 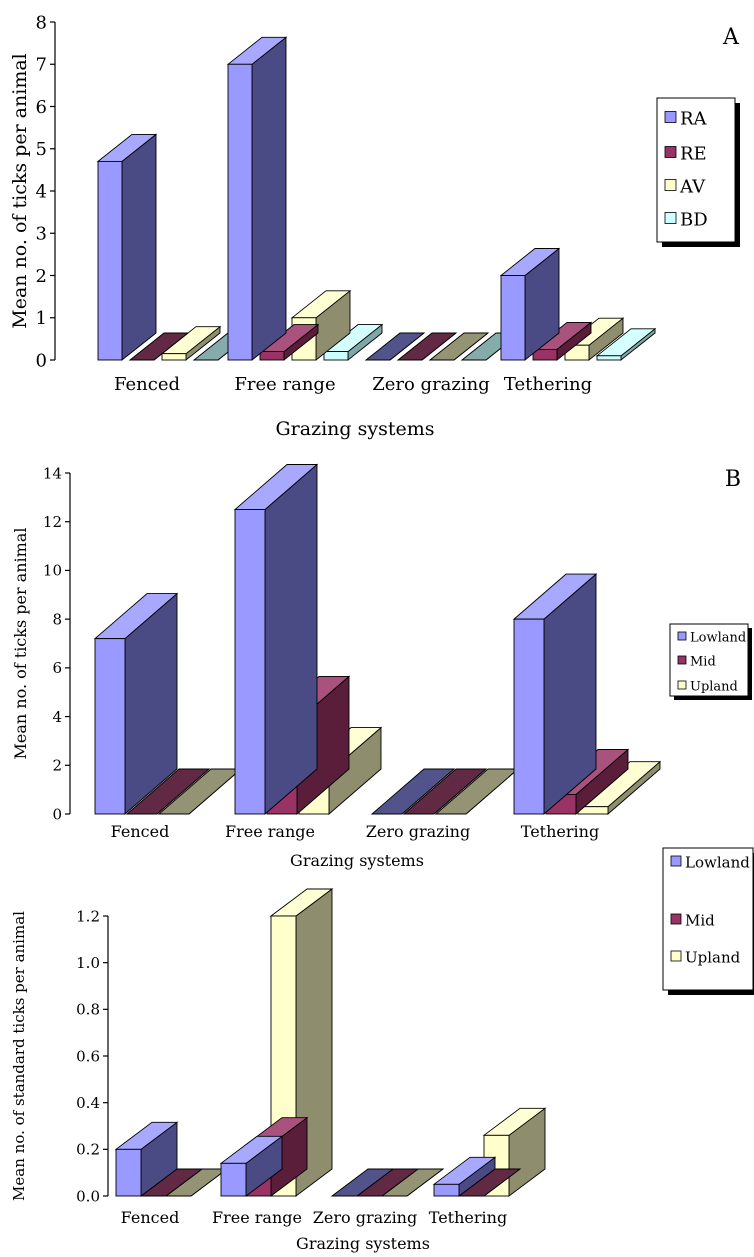 I want to click on panel-a-y-axis-label: Mean no. of ticks per animal, so click(x=20, y=190).